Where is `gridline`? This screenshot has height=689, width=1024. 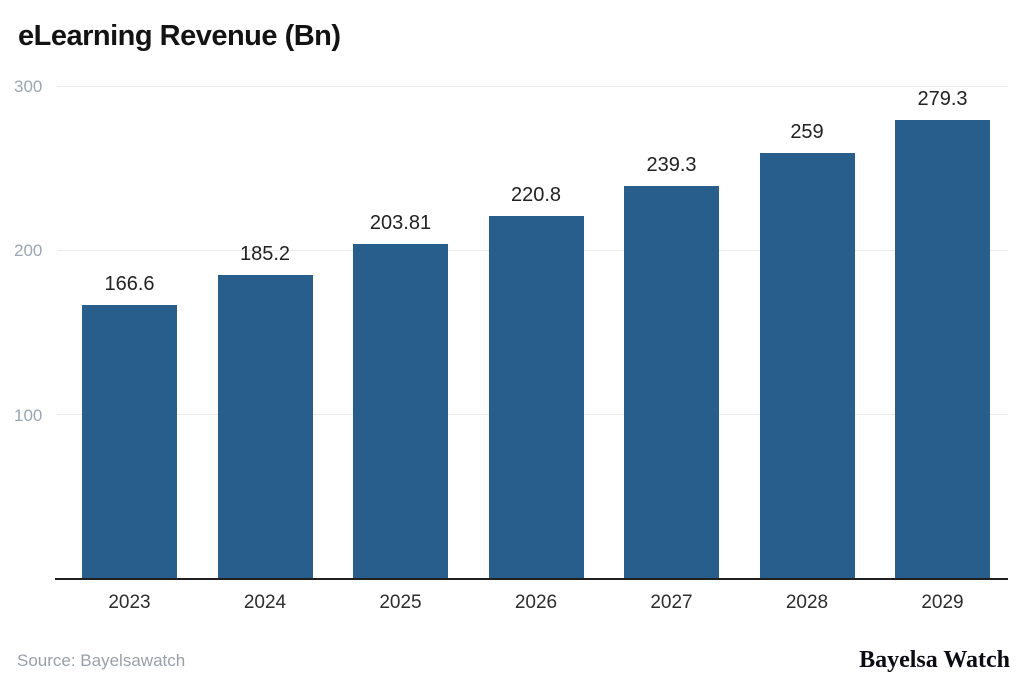
gridline is located at coordinates (532, 86).